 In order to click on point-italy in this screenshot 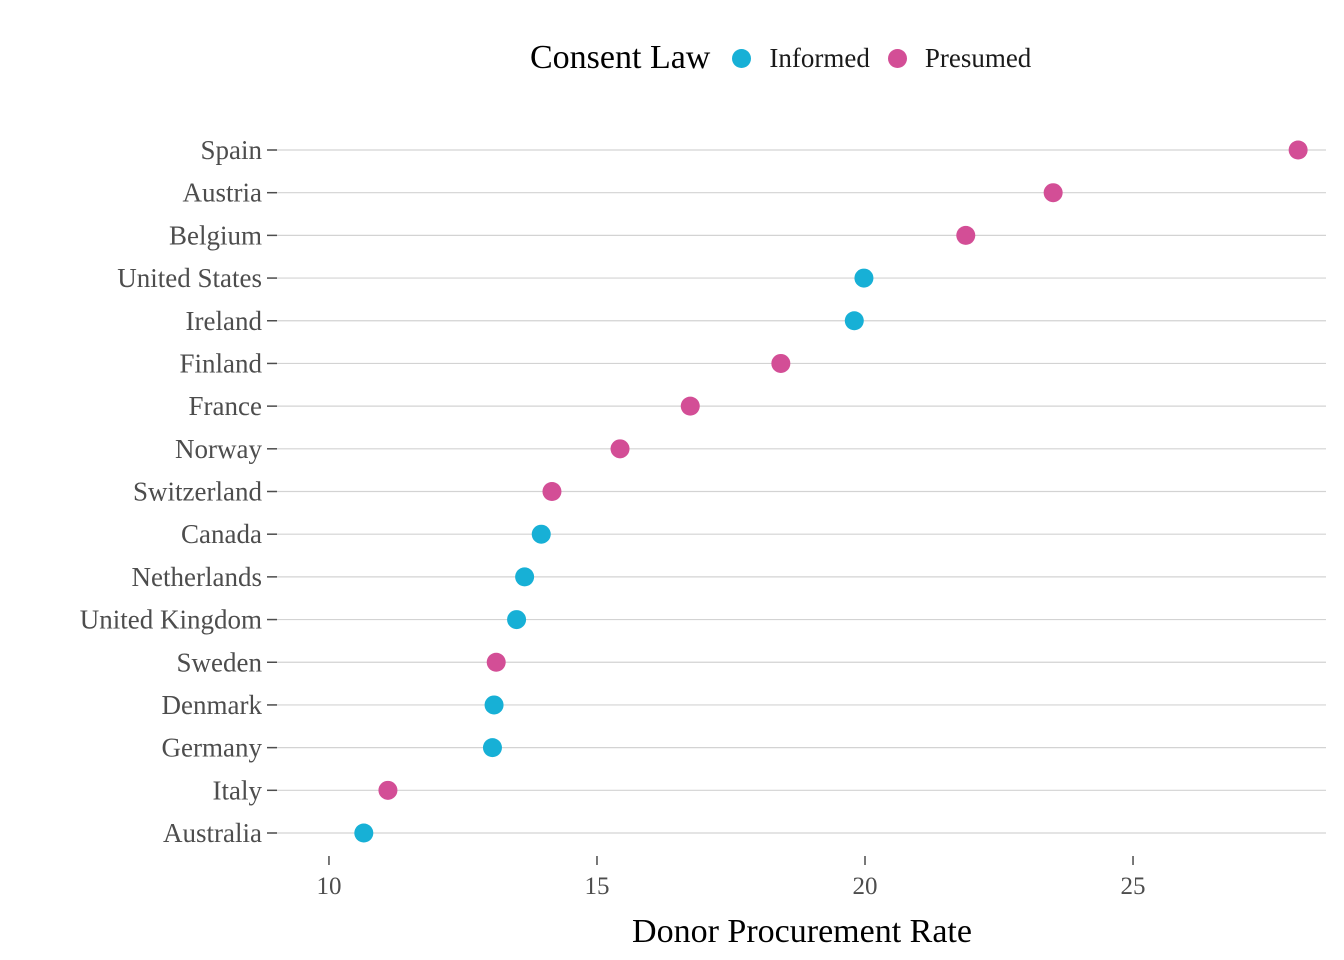, I will do `click(388, 790)`.